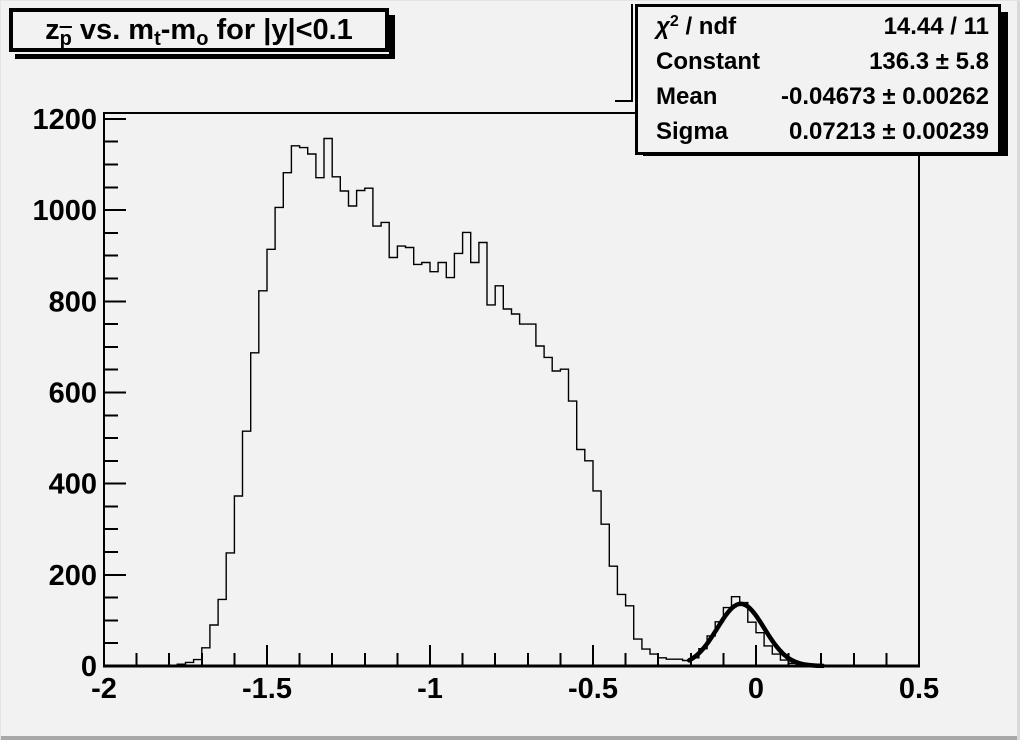 The height and width of the screenshot is (740, 1020). Describe the element at coordinates (64, 211) in the screenshot. I see `y-tick-label: 1000` at that location.